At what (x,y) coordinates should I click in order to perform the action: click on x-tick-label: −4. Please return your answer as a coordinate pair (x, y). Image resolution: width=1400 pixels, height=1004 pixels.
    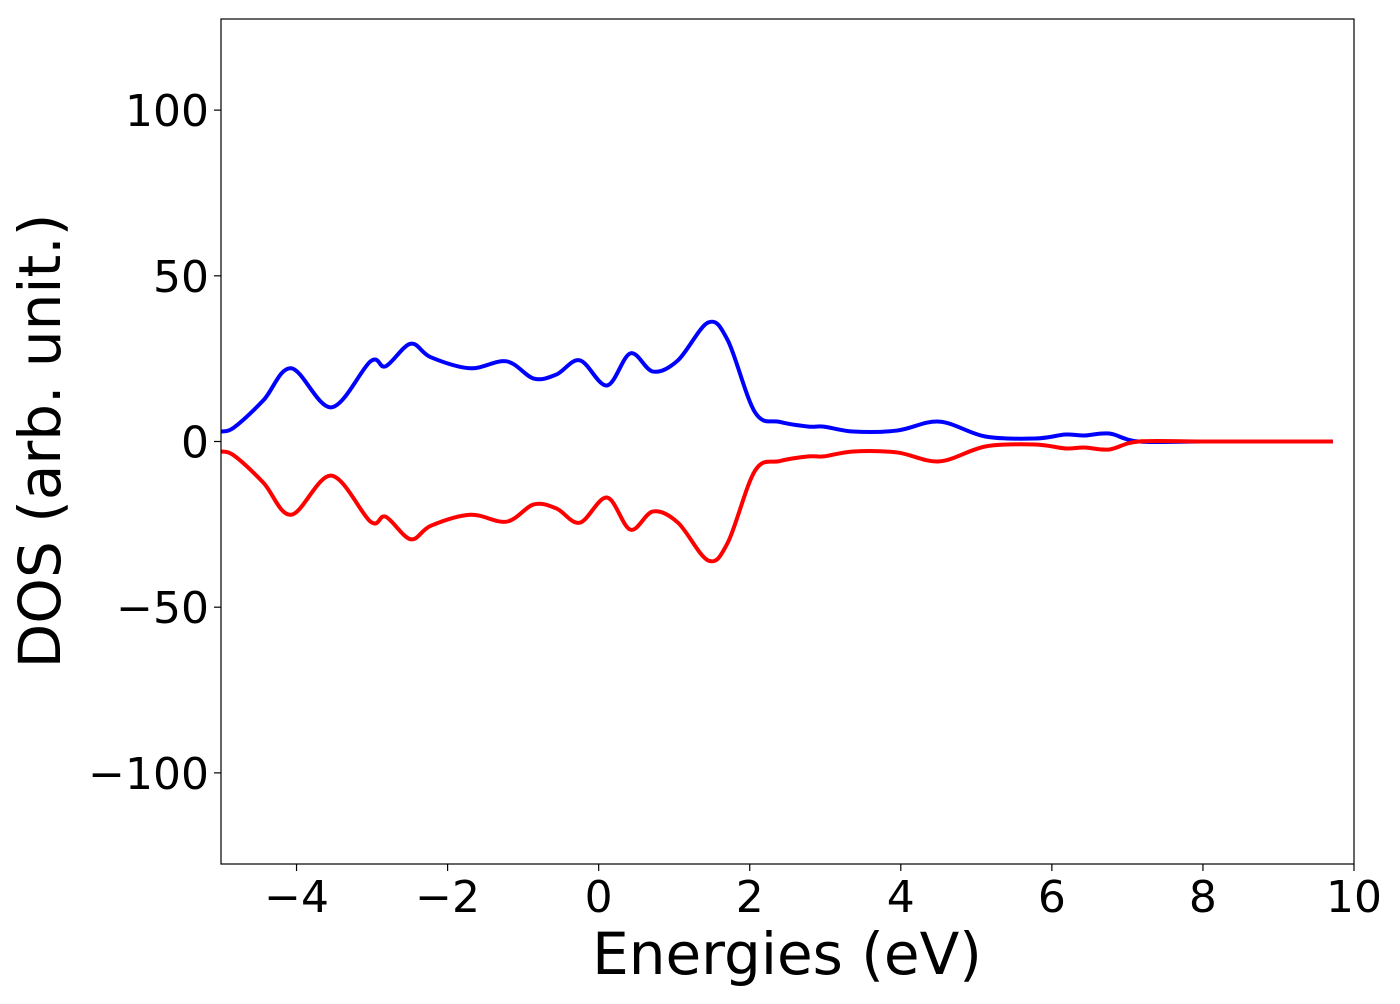
    Looking at the image, I should click on (296, 897).